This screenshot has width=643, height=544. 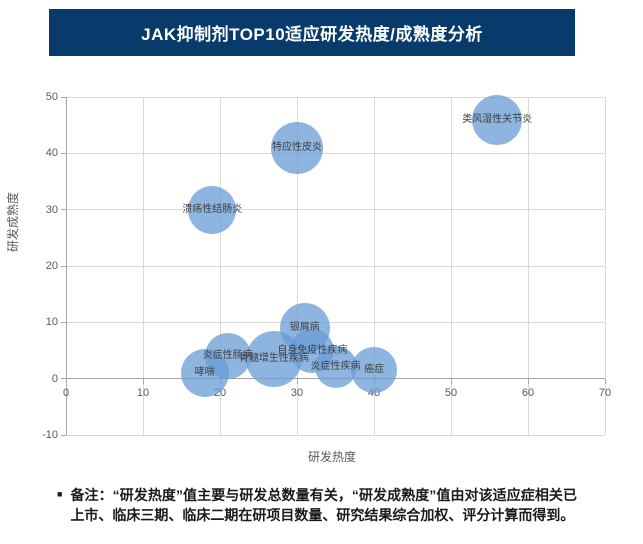 I want to click on y-axis-title: 研发成熟度, so click(x=13, y=222).